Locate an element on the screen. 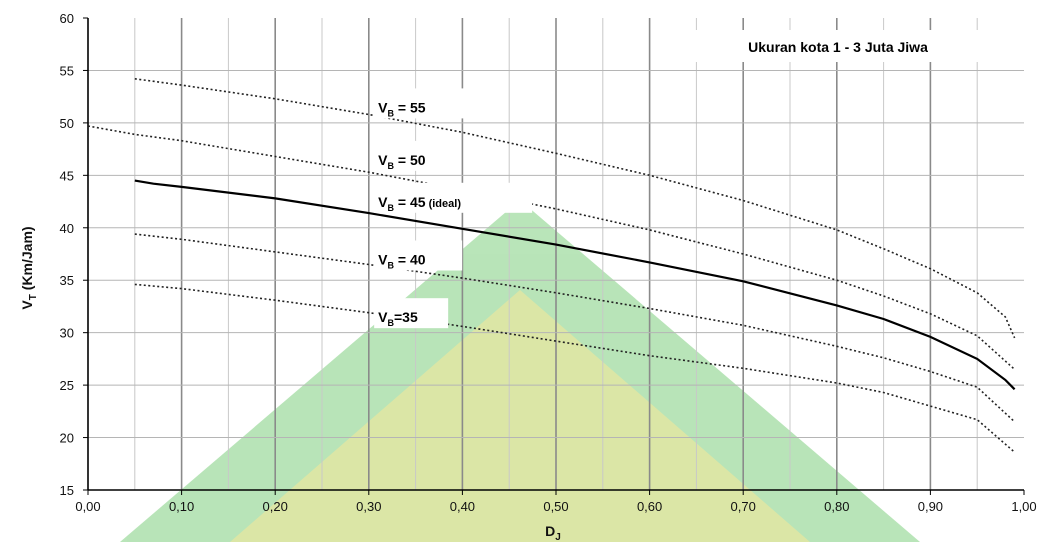 The height and width of the screenshot is (542, 1054). series-label-text: VB = 50 is located at coordinates (402, 161).